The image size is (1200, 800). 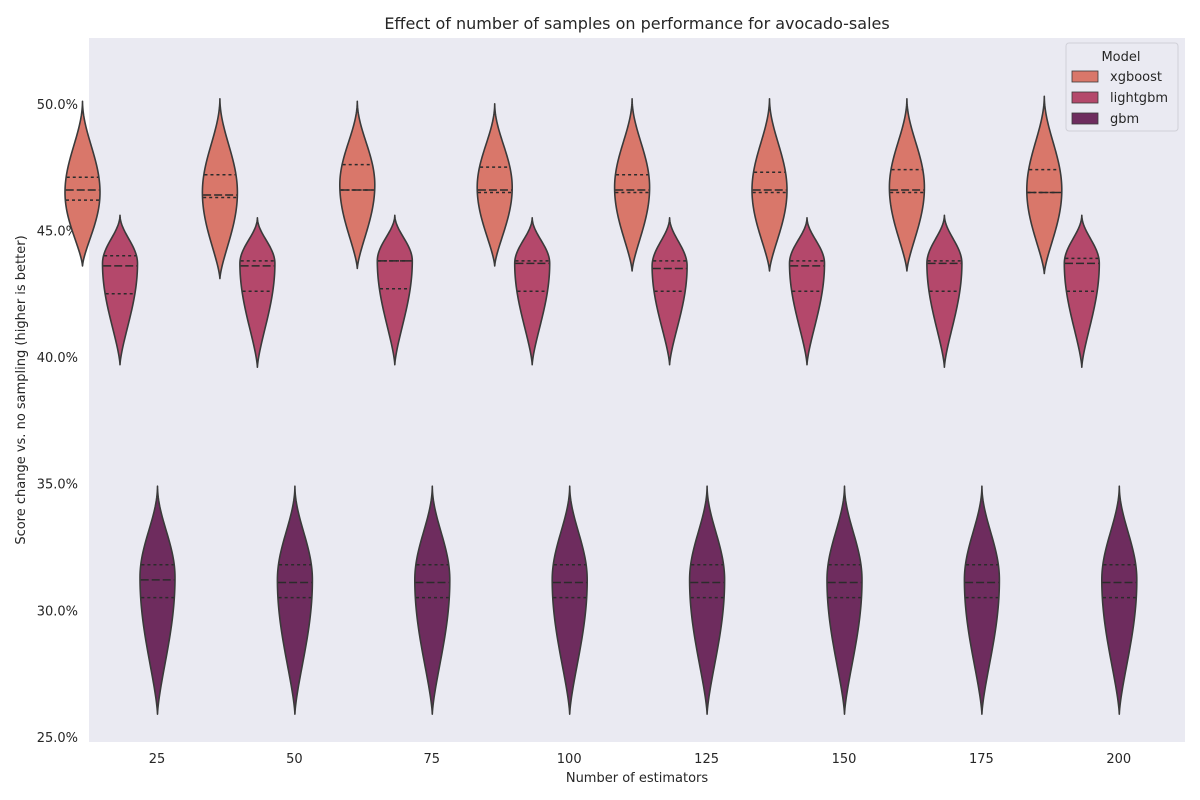 I want to click on x-tick-label: 25, so click(x=157, y=759).